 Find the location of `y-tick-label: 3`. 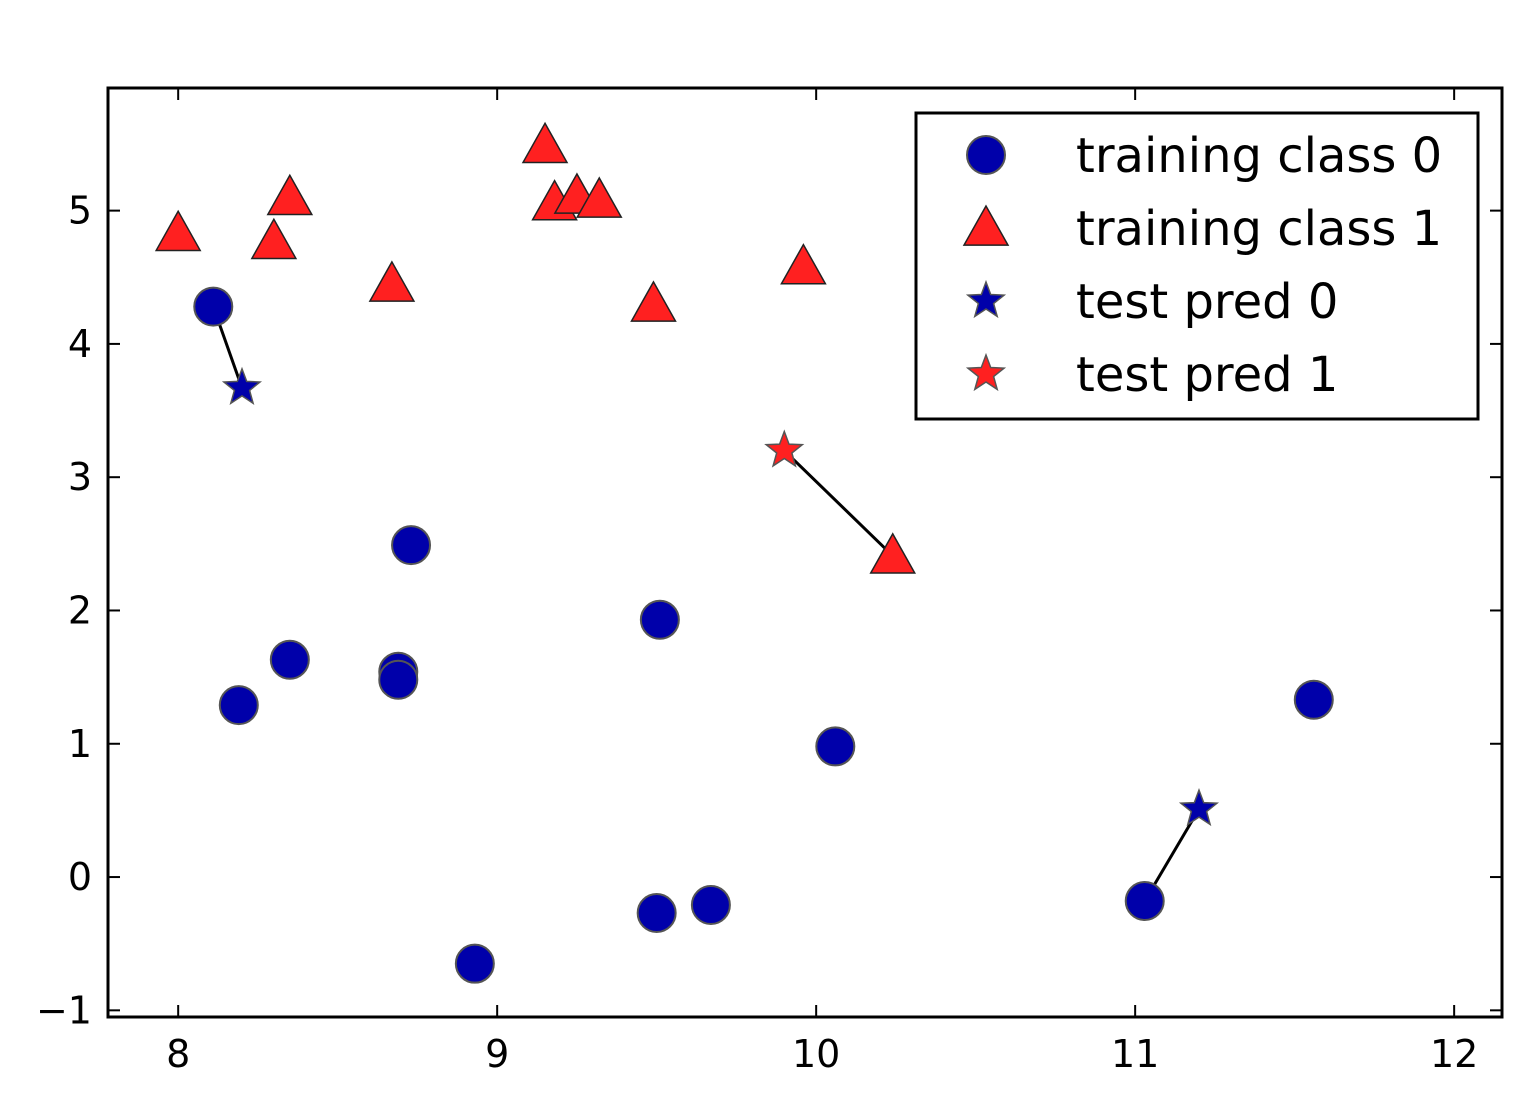

y-tick-label: 3 is located at coordinates (80, 477).